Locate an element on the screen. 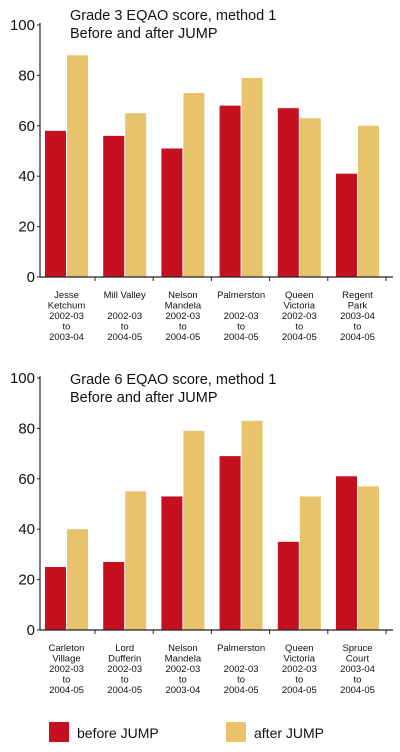 The width and height of the screenshot is (400, 752). category-label: Regent is located at coordinates (357, 295).